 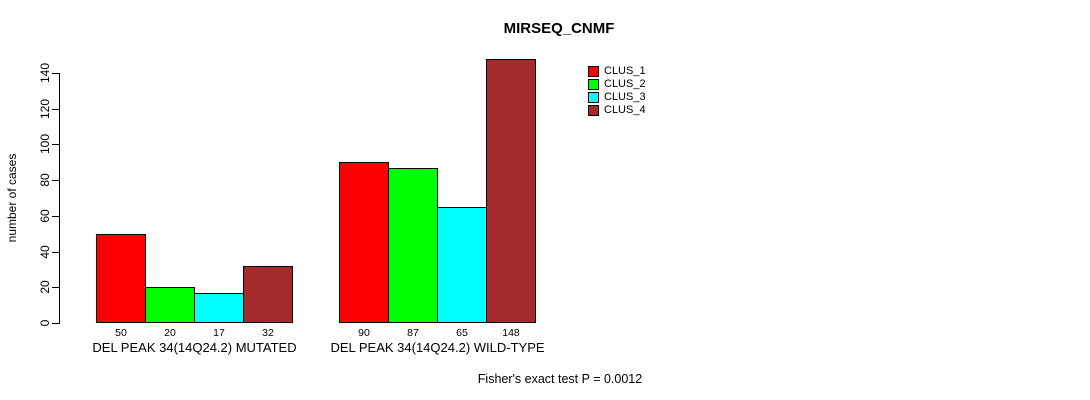 I want to click on bar-clus_1-group1, so click(x=121, y=278).